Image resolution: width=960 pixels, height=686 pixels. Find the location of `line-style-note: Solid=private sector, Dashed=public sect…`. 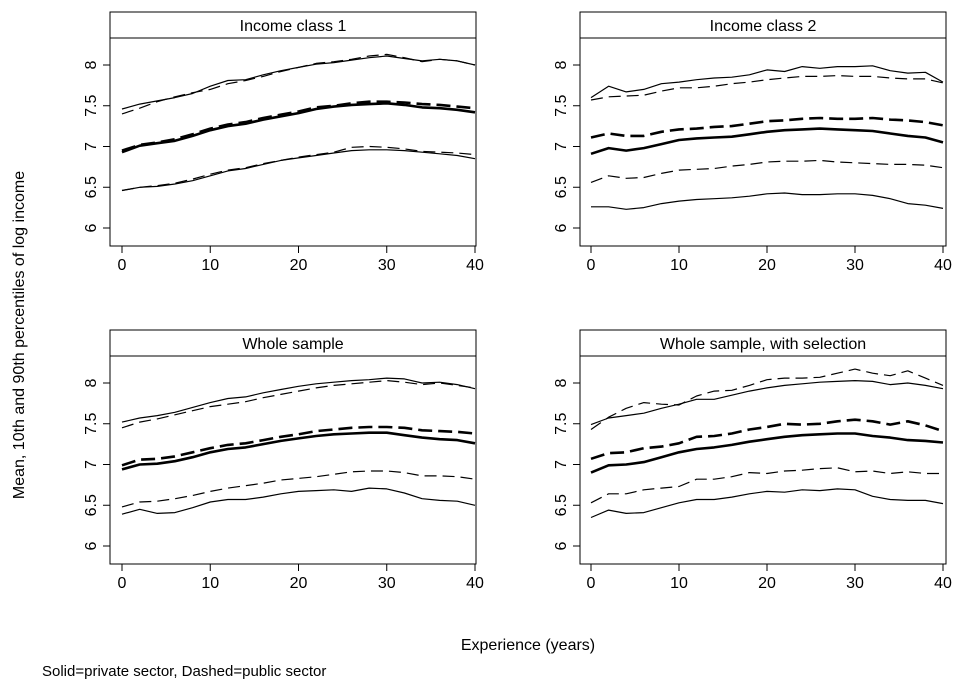

line-style-note: Solid=private sector, Dashed=public sect… is located at coordinates (184, 671).